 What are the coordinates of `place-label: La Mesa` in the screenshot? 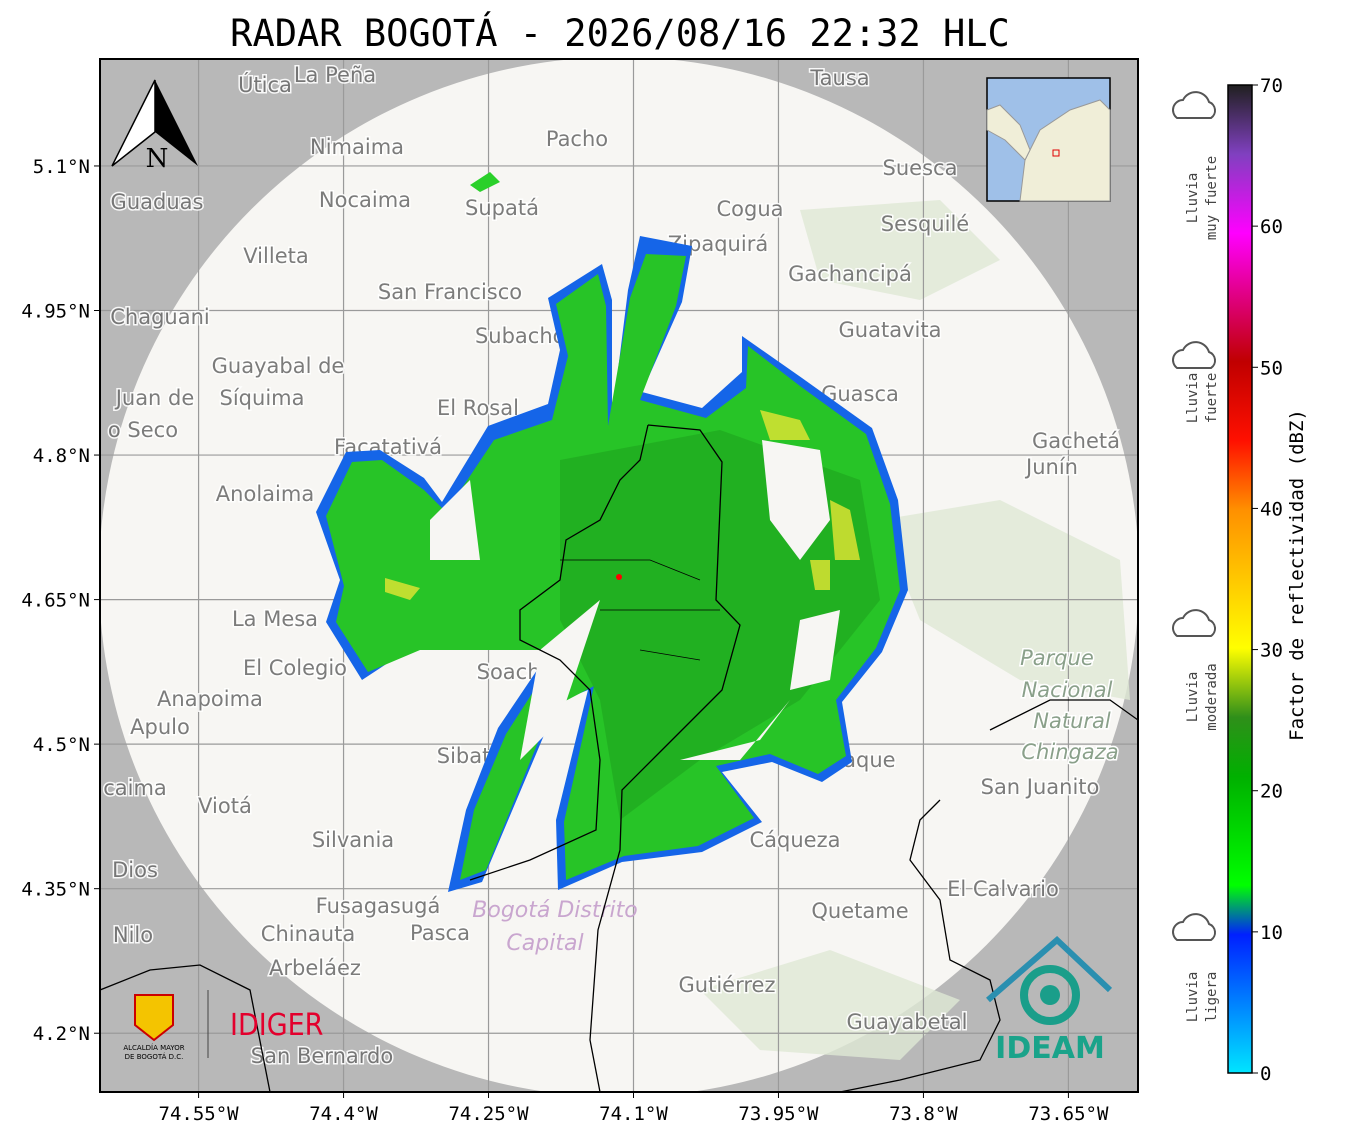 It's located at (275, 619).